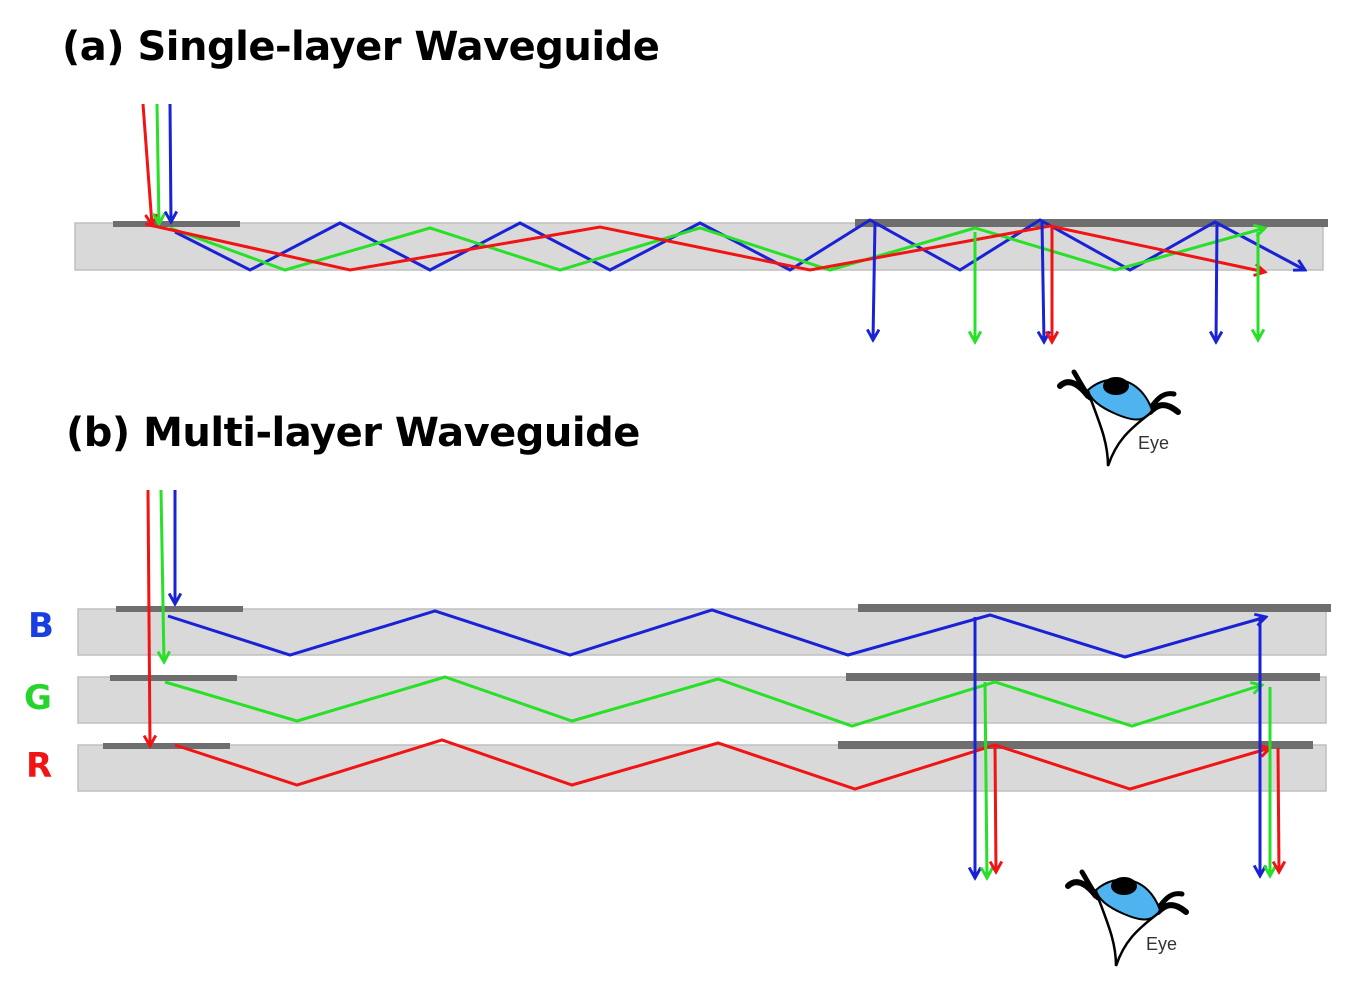  I want to click on ray-blue-tir, so click(739, 245).